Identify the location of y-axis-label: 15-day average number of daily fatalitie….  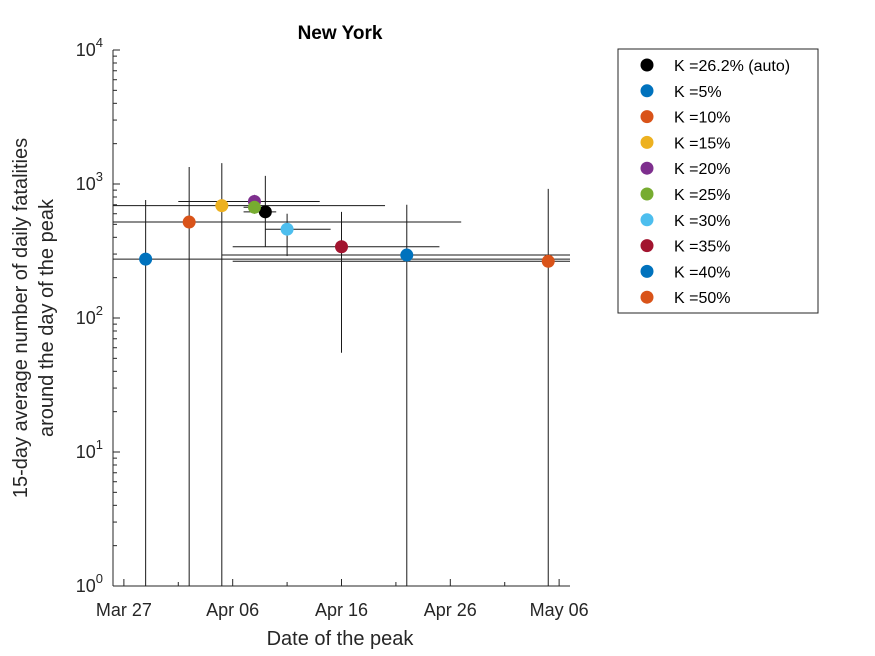
(34, 318).